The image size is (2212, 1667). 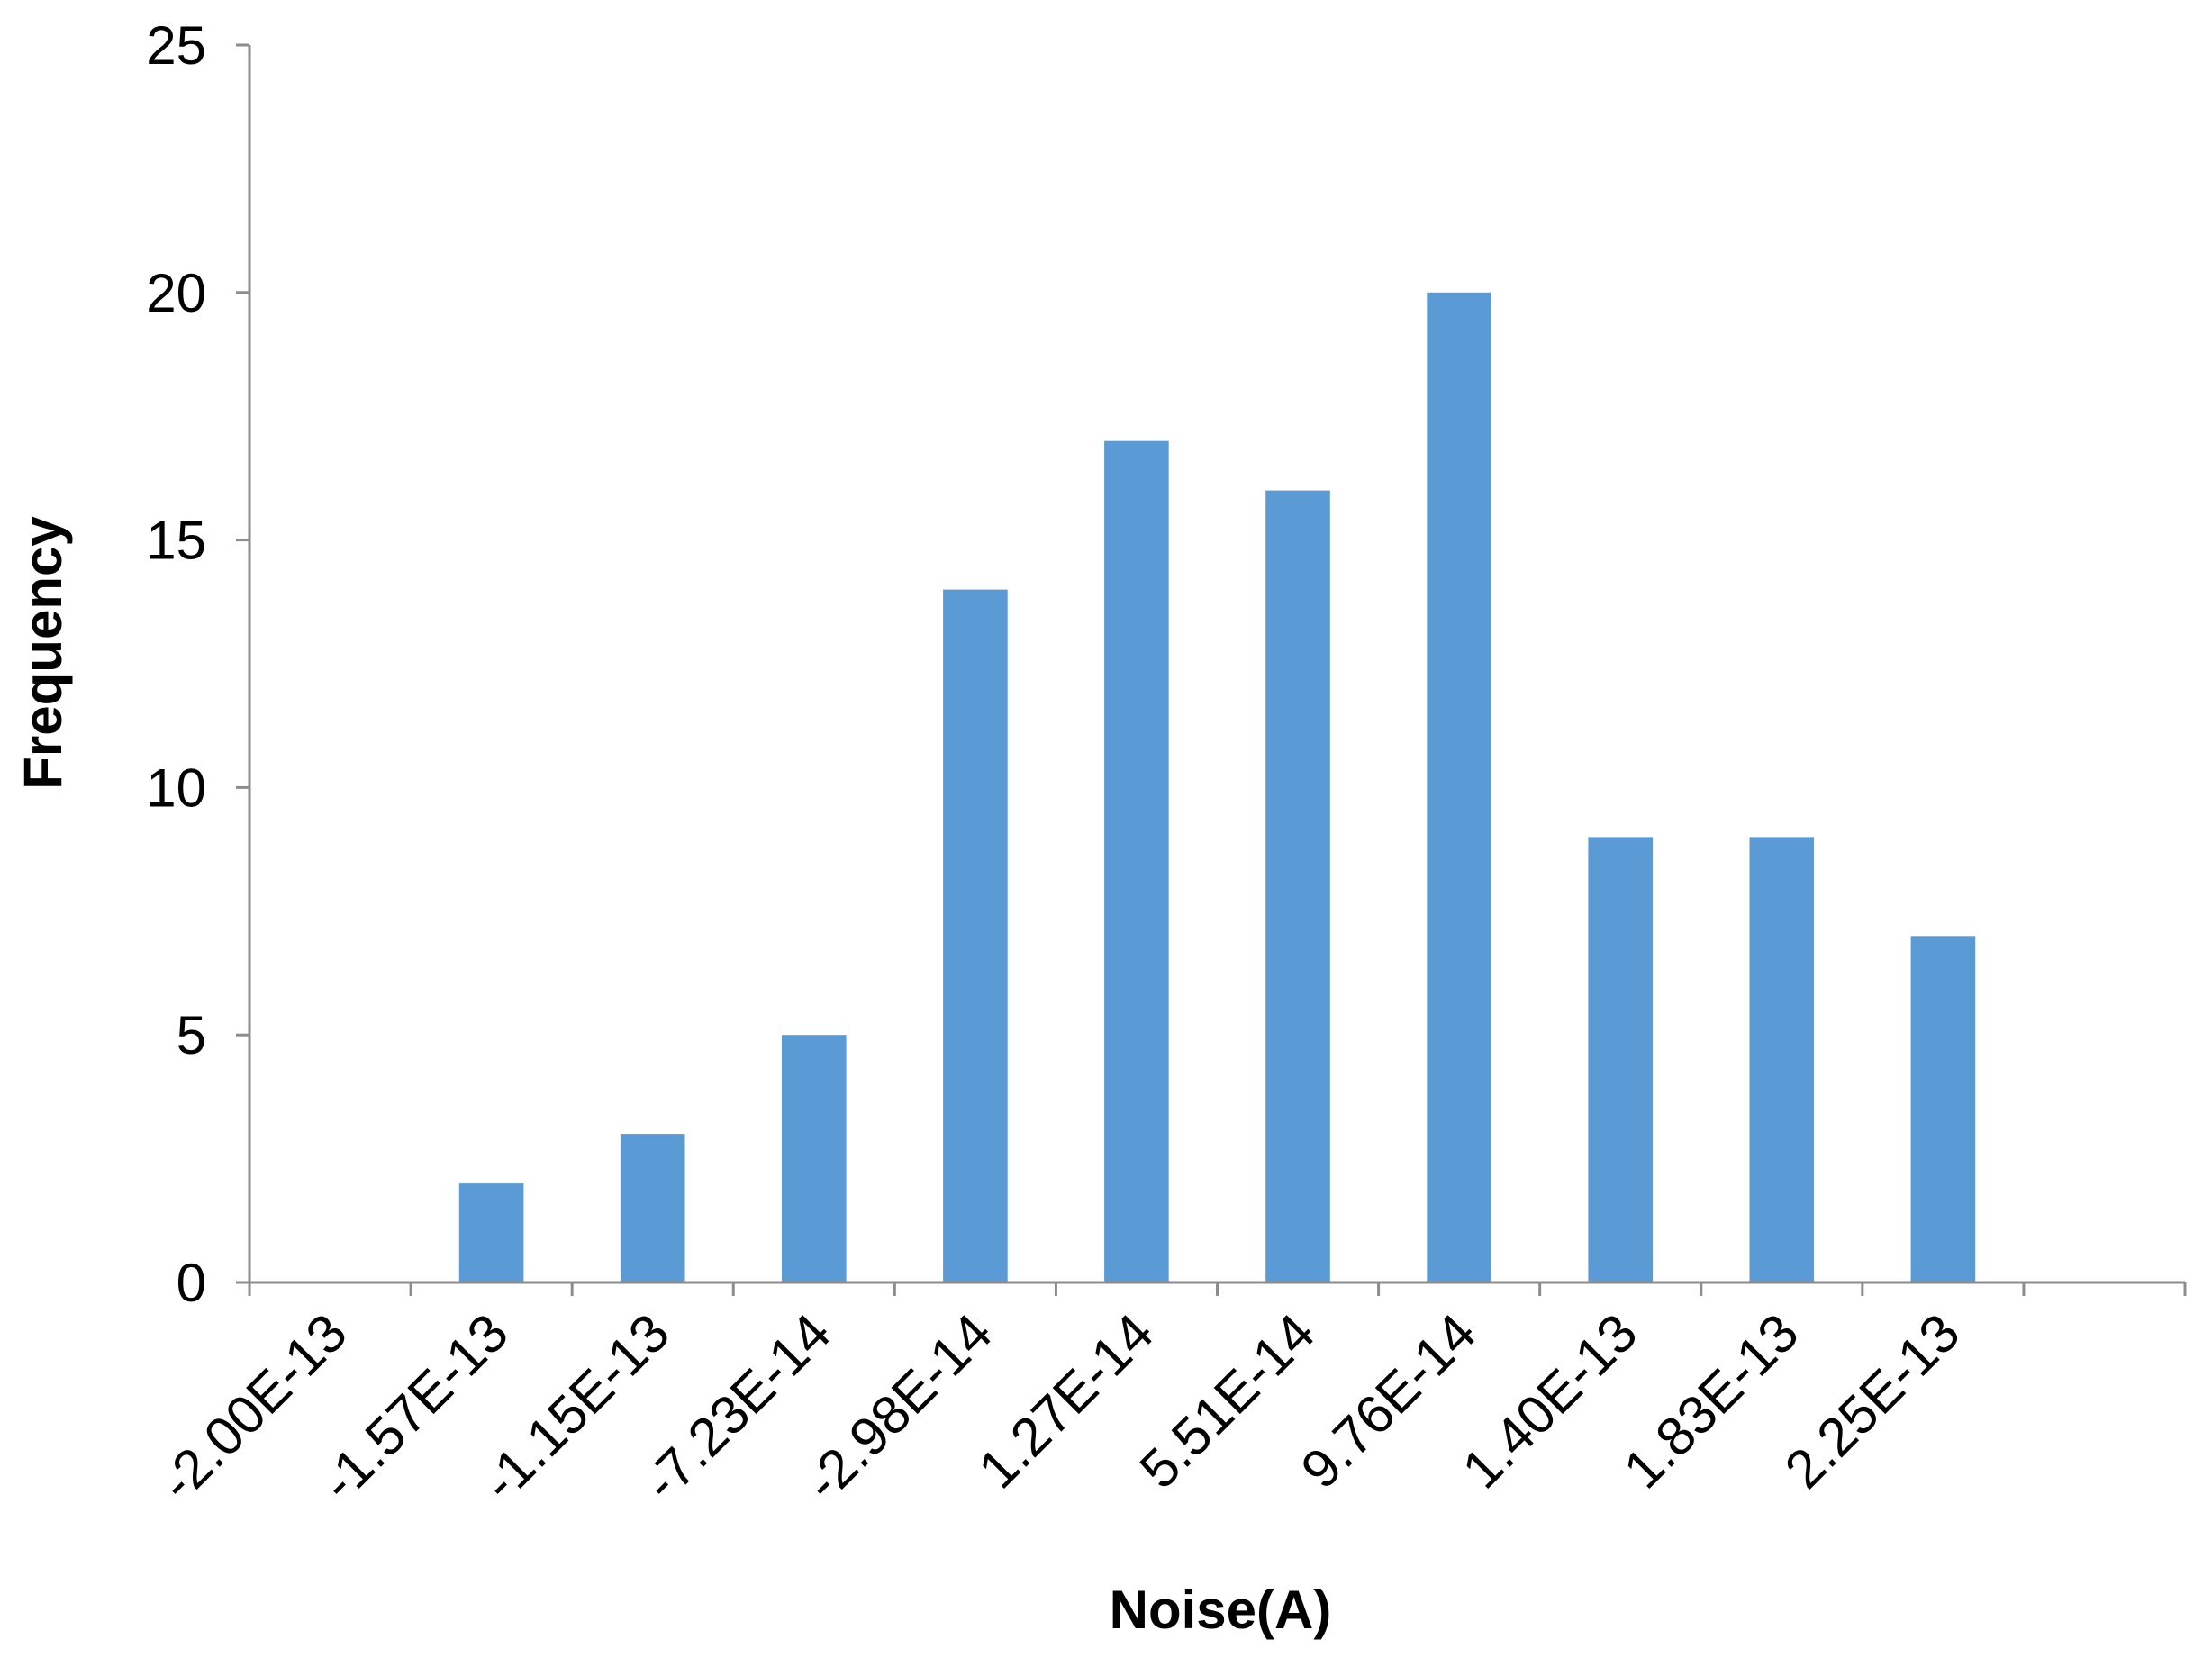 I want to click on x-axis-title: Noise(A), so click(x=1221, y=1610).